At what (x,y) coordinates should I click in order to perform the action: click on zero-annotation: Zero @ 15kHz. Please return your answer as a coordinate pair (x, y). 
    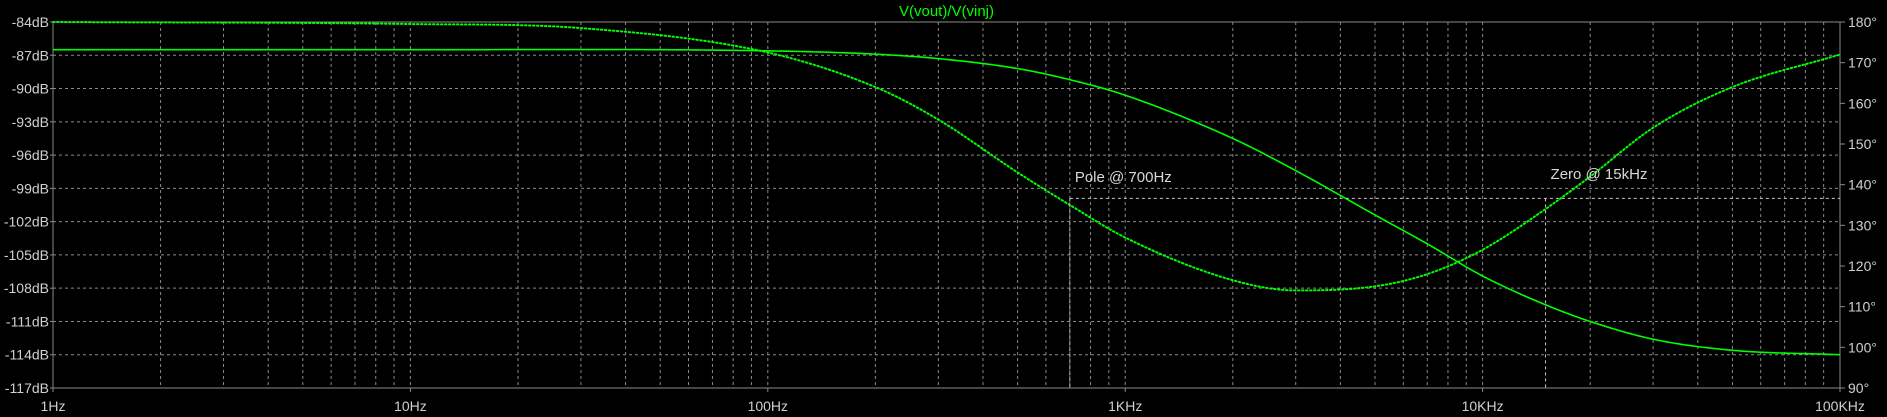
    Looking at the image, I should click on (1599, 174).